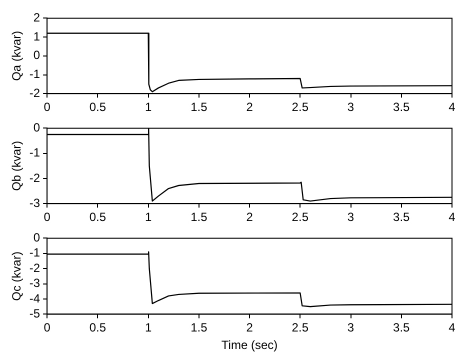 This screenshot has width=474, height=355. I want to click on x-axis-title: Time (sec), so click(249, 345).